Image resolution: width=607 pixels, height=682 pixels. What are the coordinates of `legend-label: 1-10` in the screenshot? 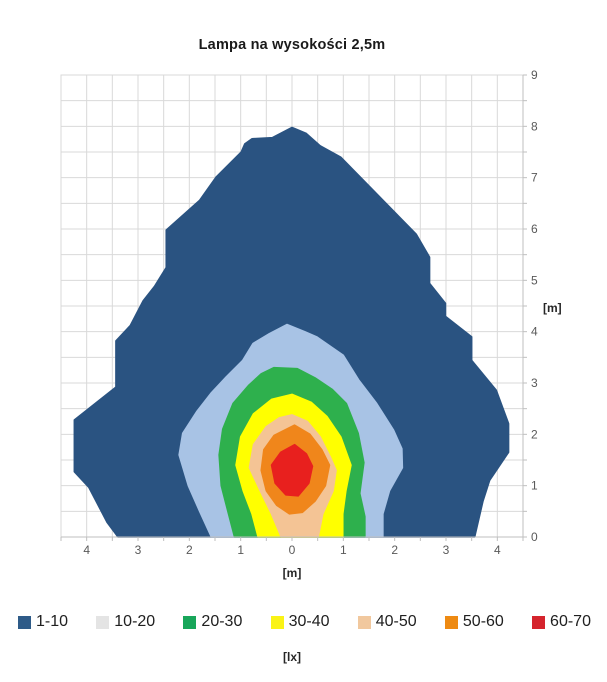 It's located at (52, 621).